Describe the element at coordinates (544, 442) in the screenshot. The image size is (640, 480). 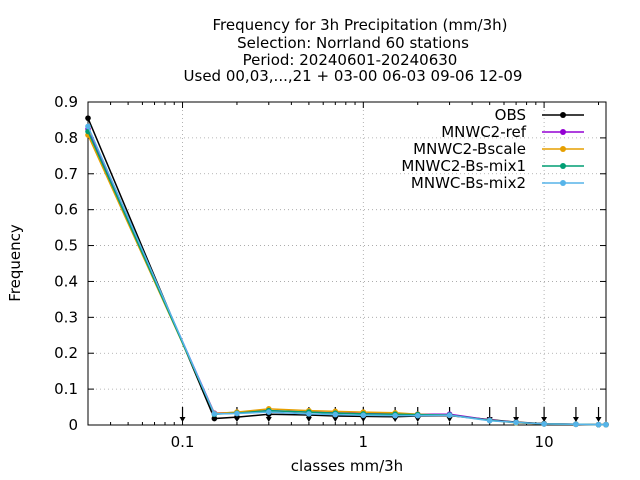
I see `x-tick-label: 10` at that location.